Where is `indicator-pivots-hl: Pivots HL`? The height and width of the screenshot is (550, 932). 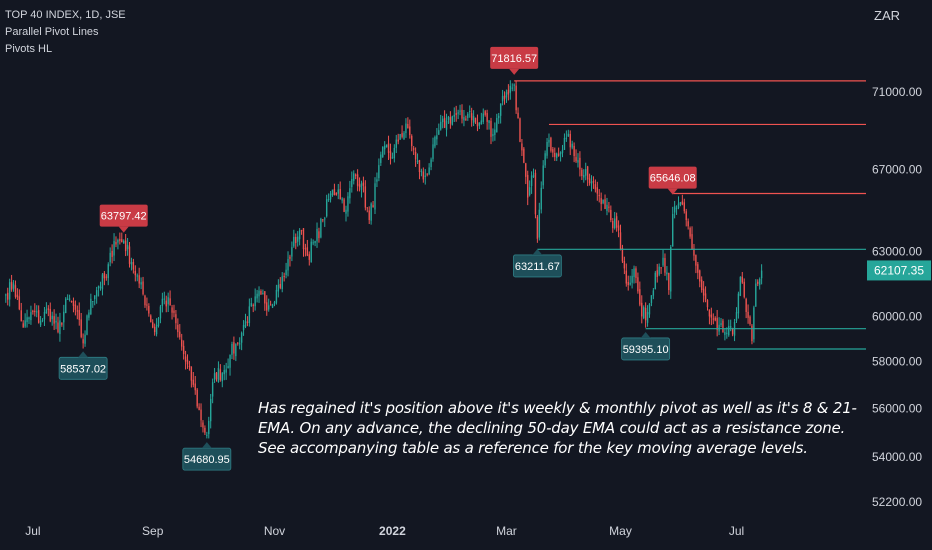
indicator-pivots-hl: Pivots HL is located at coordinates (29, 49).